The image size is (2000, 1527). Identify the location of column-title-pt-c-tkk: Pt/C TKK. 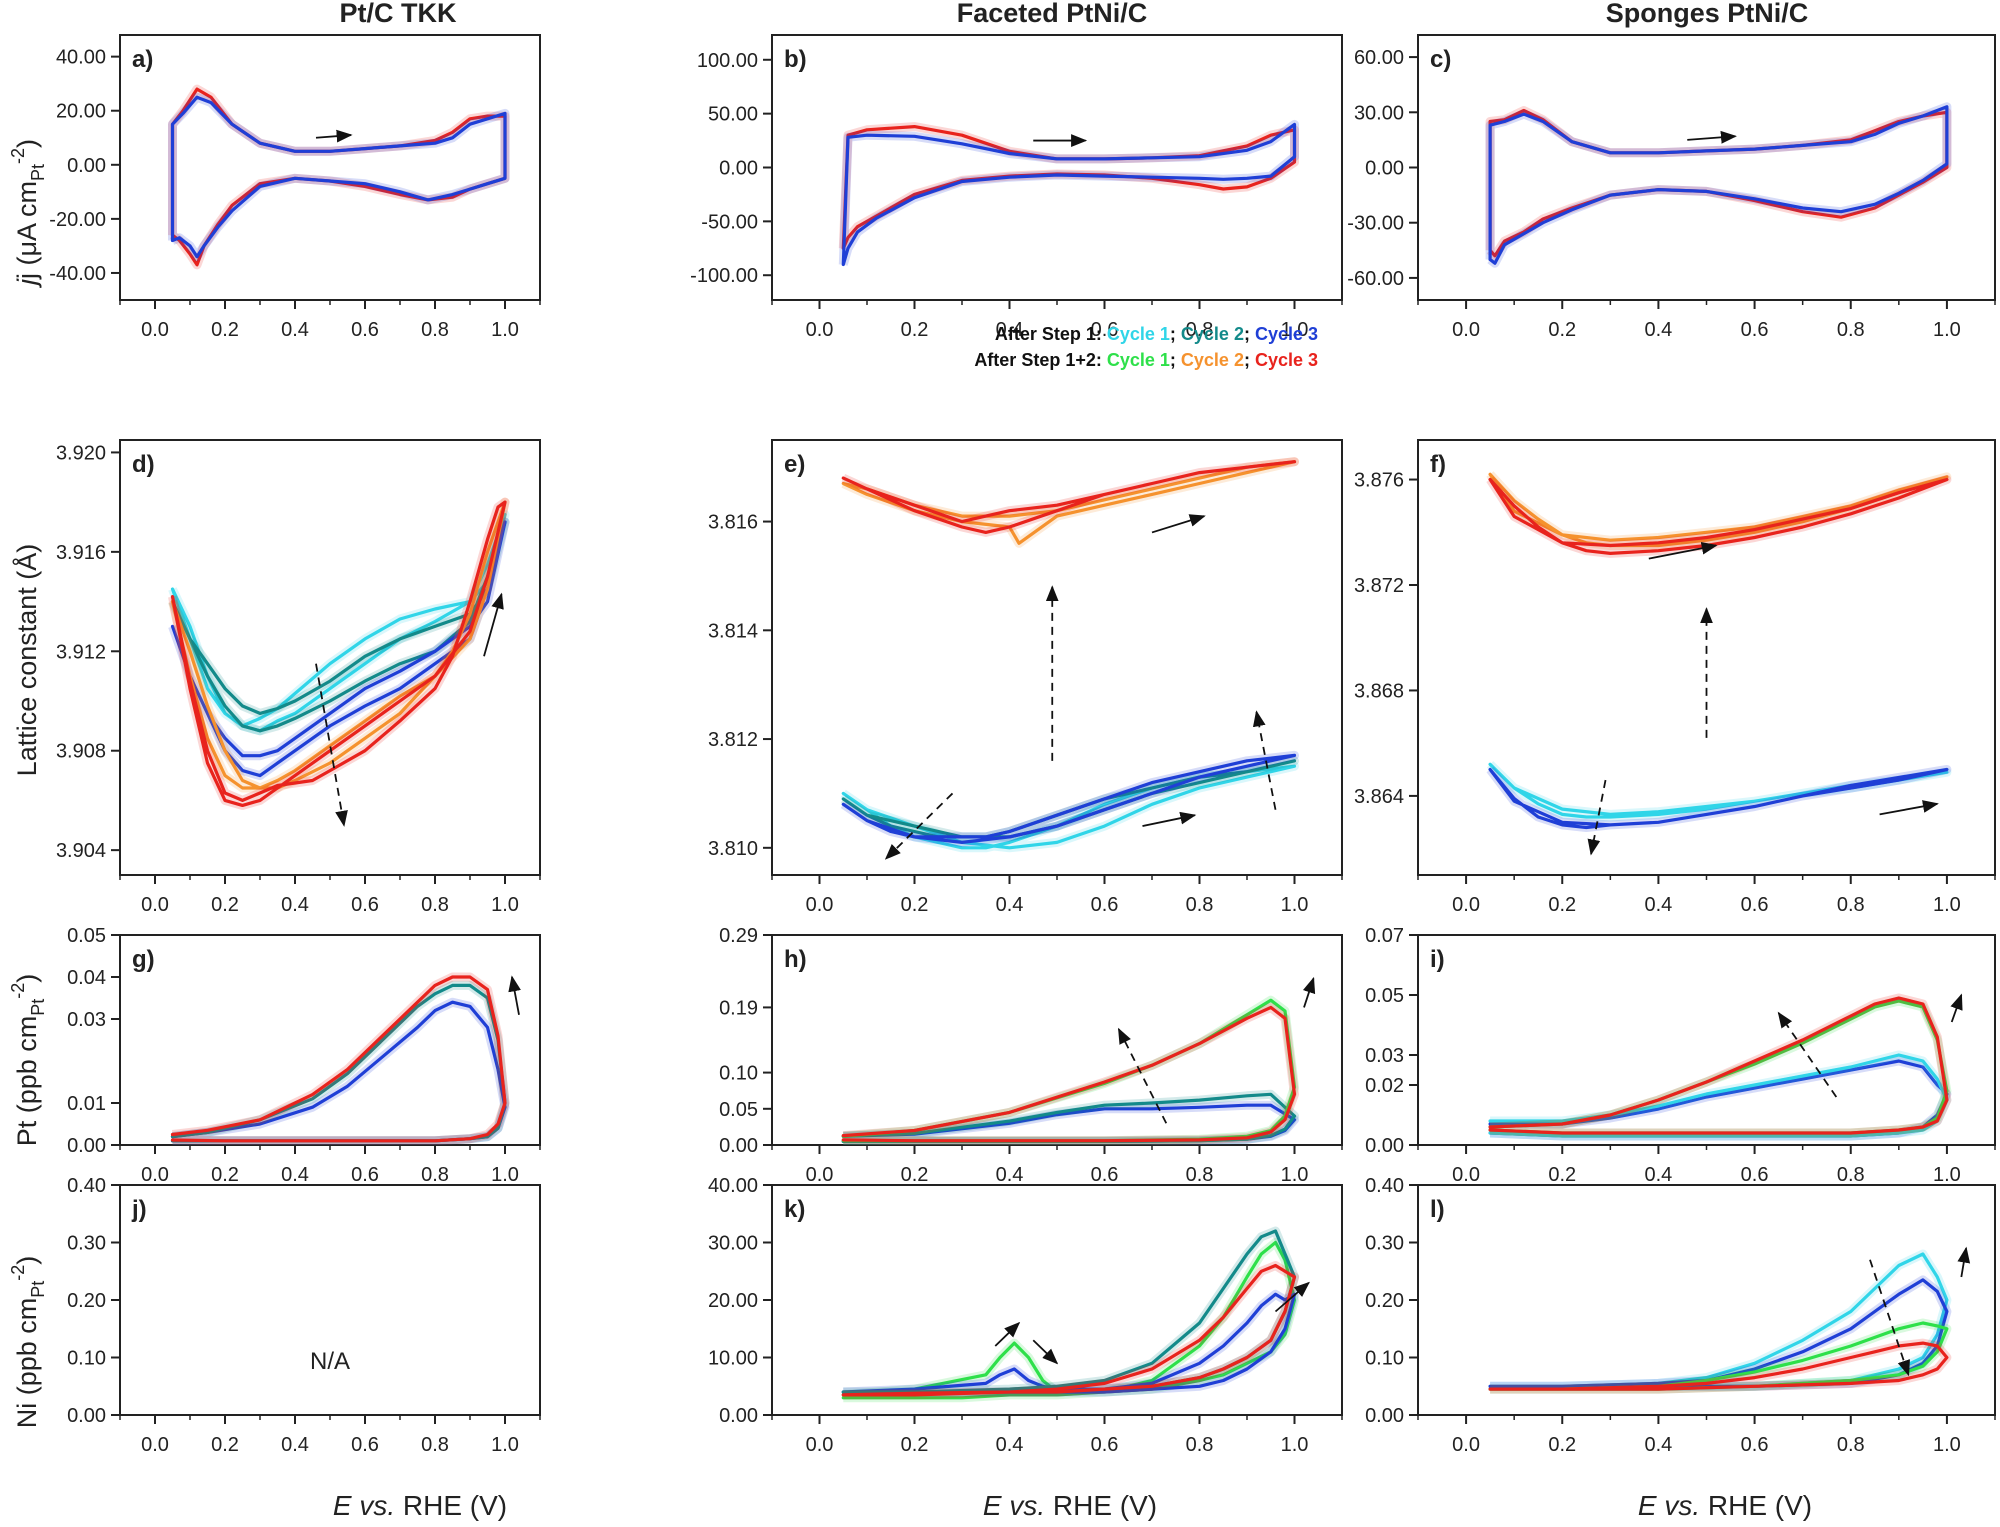
(398, 14).